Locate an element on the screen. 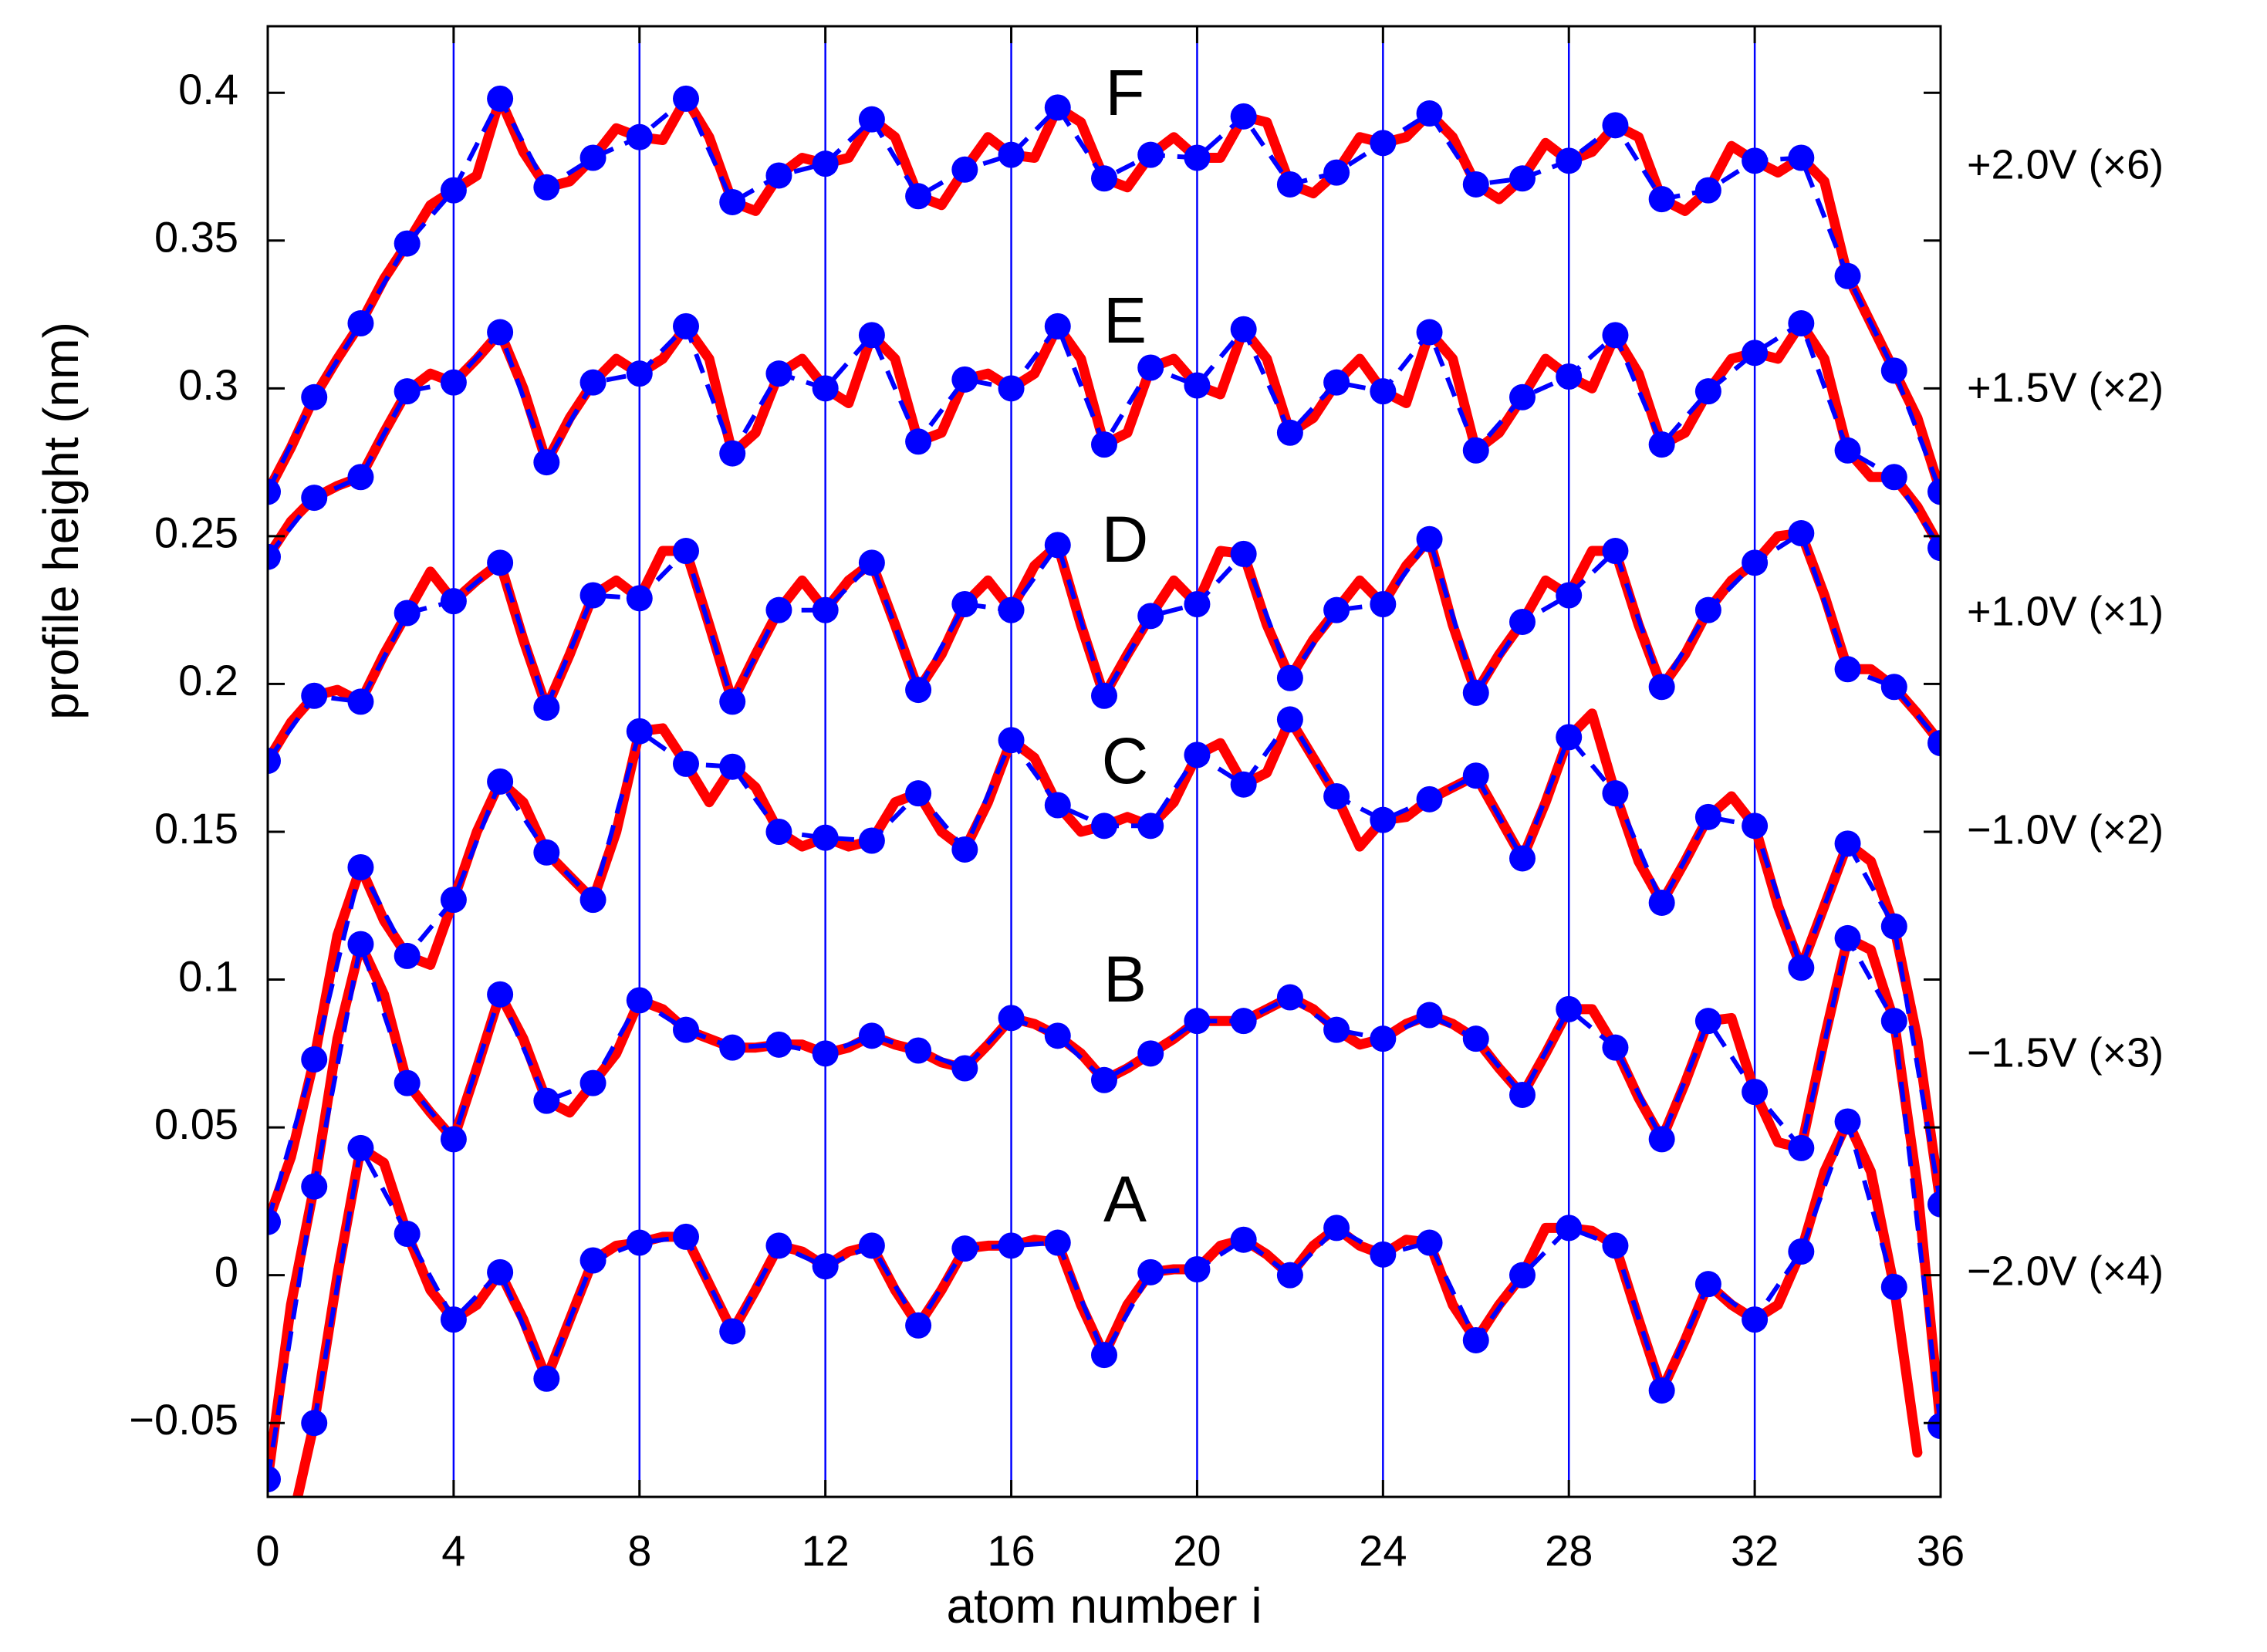 This screenshot has height=1652, width=2267. y-tick-label: 0.05 is located at coordinates (196, 1124).